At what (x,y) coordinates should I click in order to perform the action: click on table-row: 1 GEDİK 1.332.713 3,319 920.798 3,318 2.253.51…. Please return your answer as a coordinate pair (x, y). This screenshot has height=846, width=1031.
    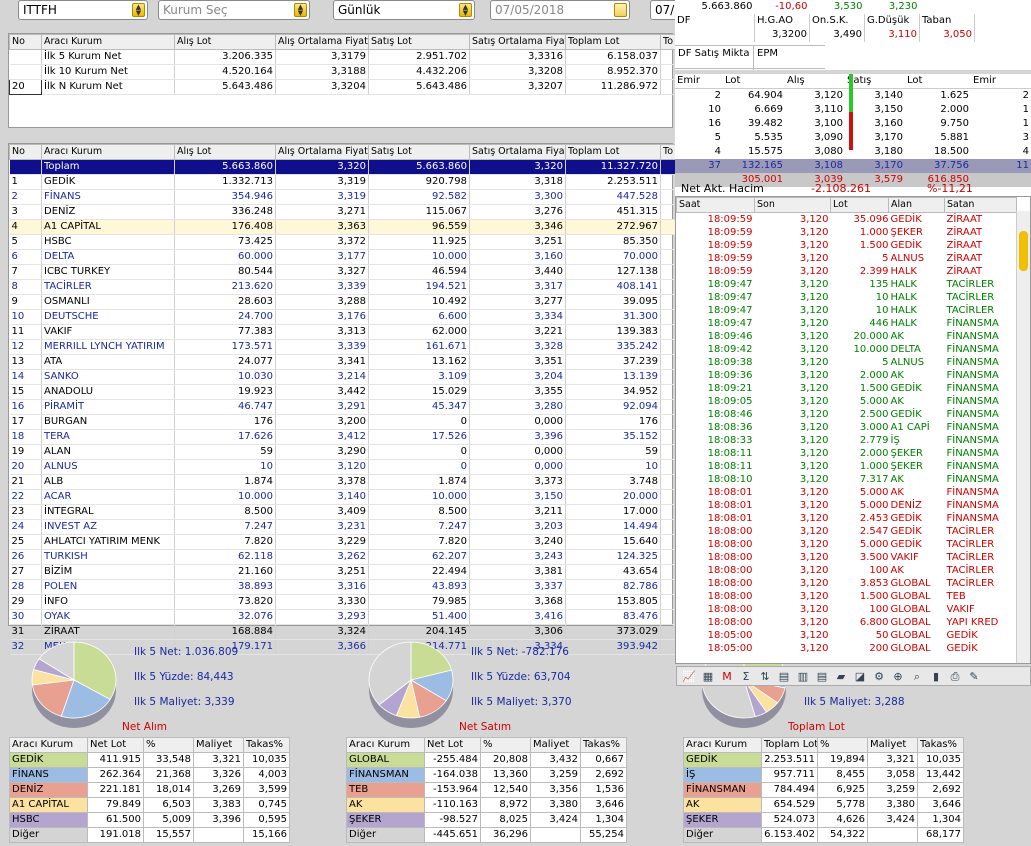
    Looking at the image, I should click on (349, 182).